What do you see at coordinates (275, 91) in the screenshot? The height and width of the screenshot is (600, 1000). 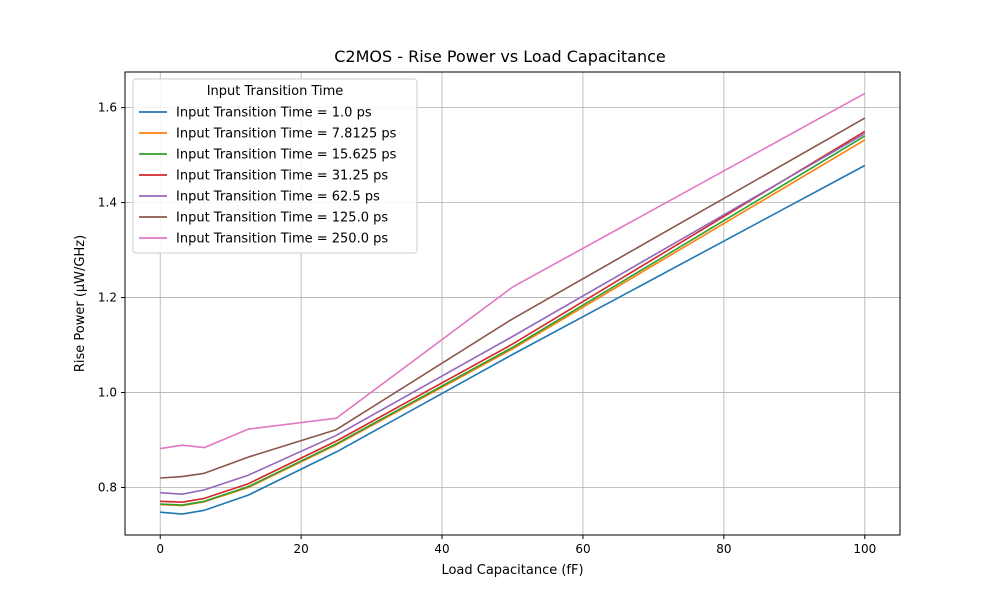 I see `legend-title: Input Transition Time` at bounding box center [275, 91].